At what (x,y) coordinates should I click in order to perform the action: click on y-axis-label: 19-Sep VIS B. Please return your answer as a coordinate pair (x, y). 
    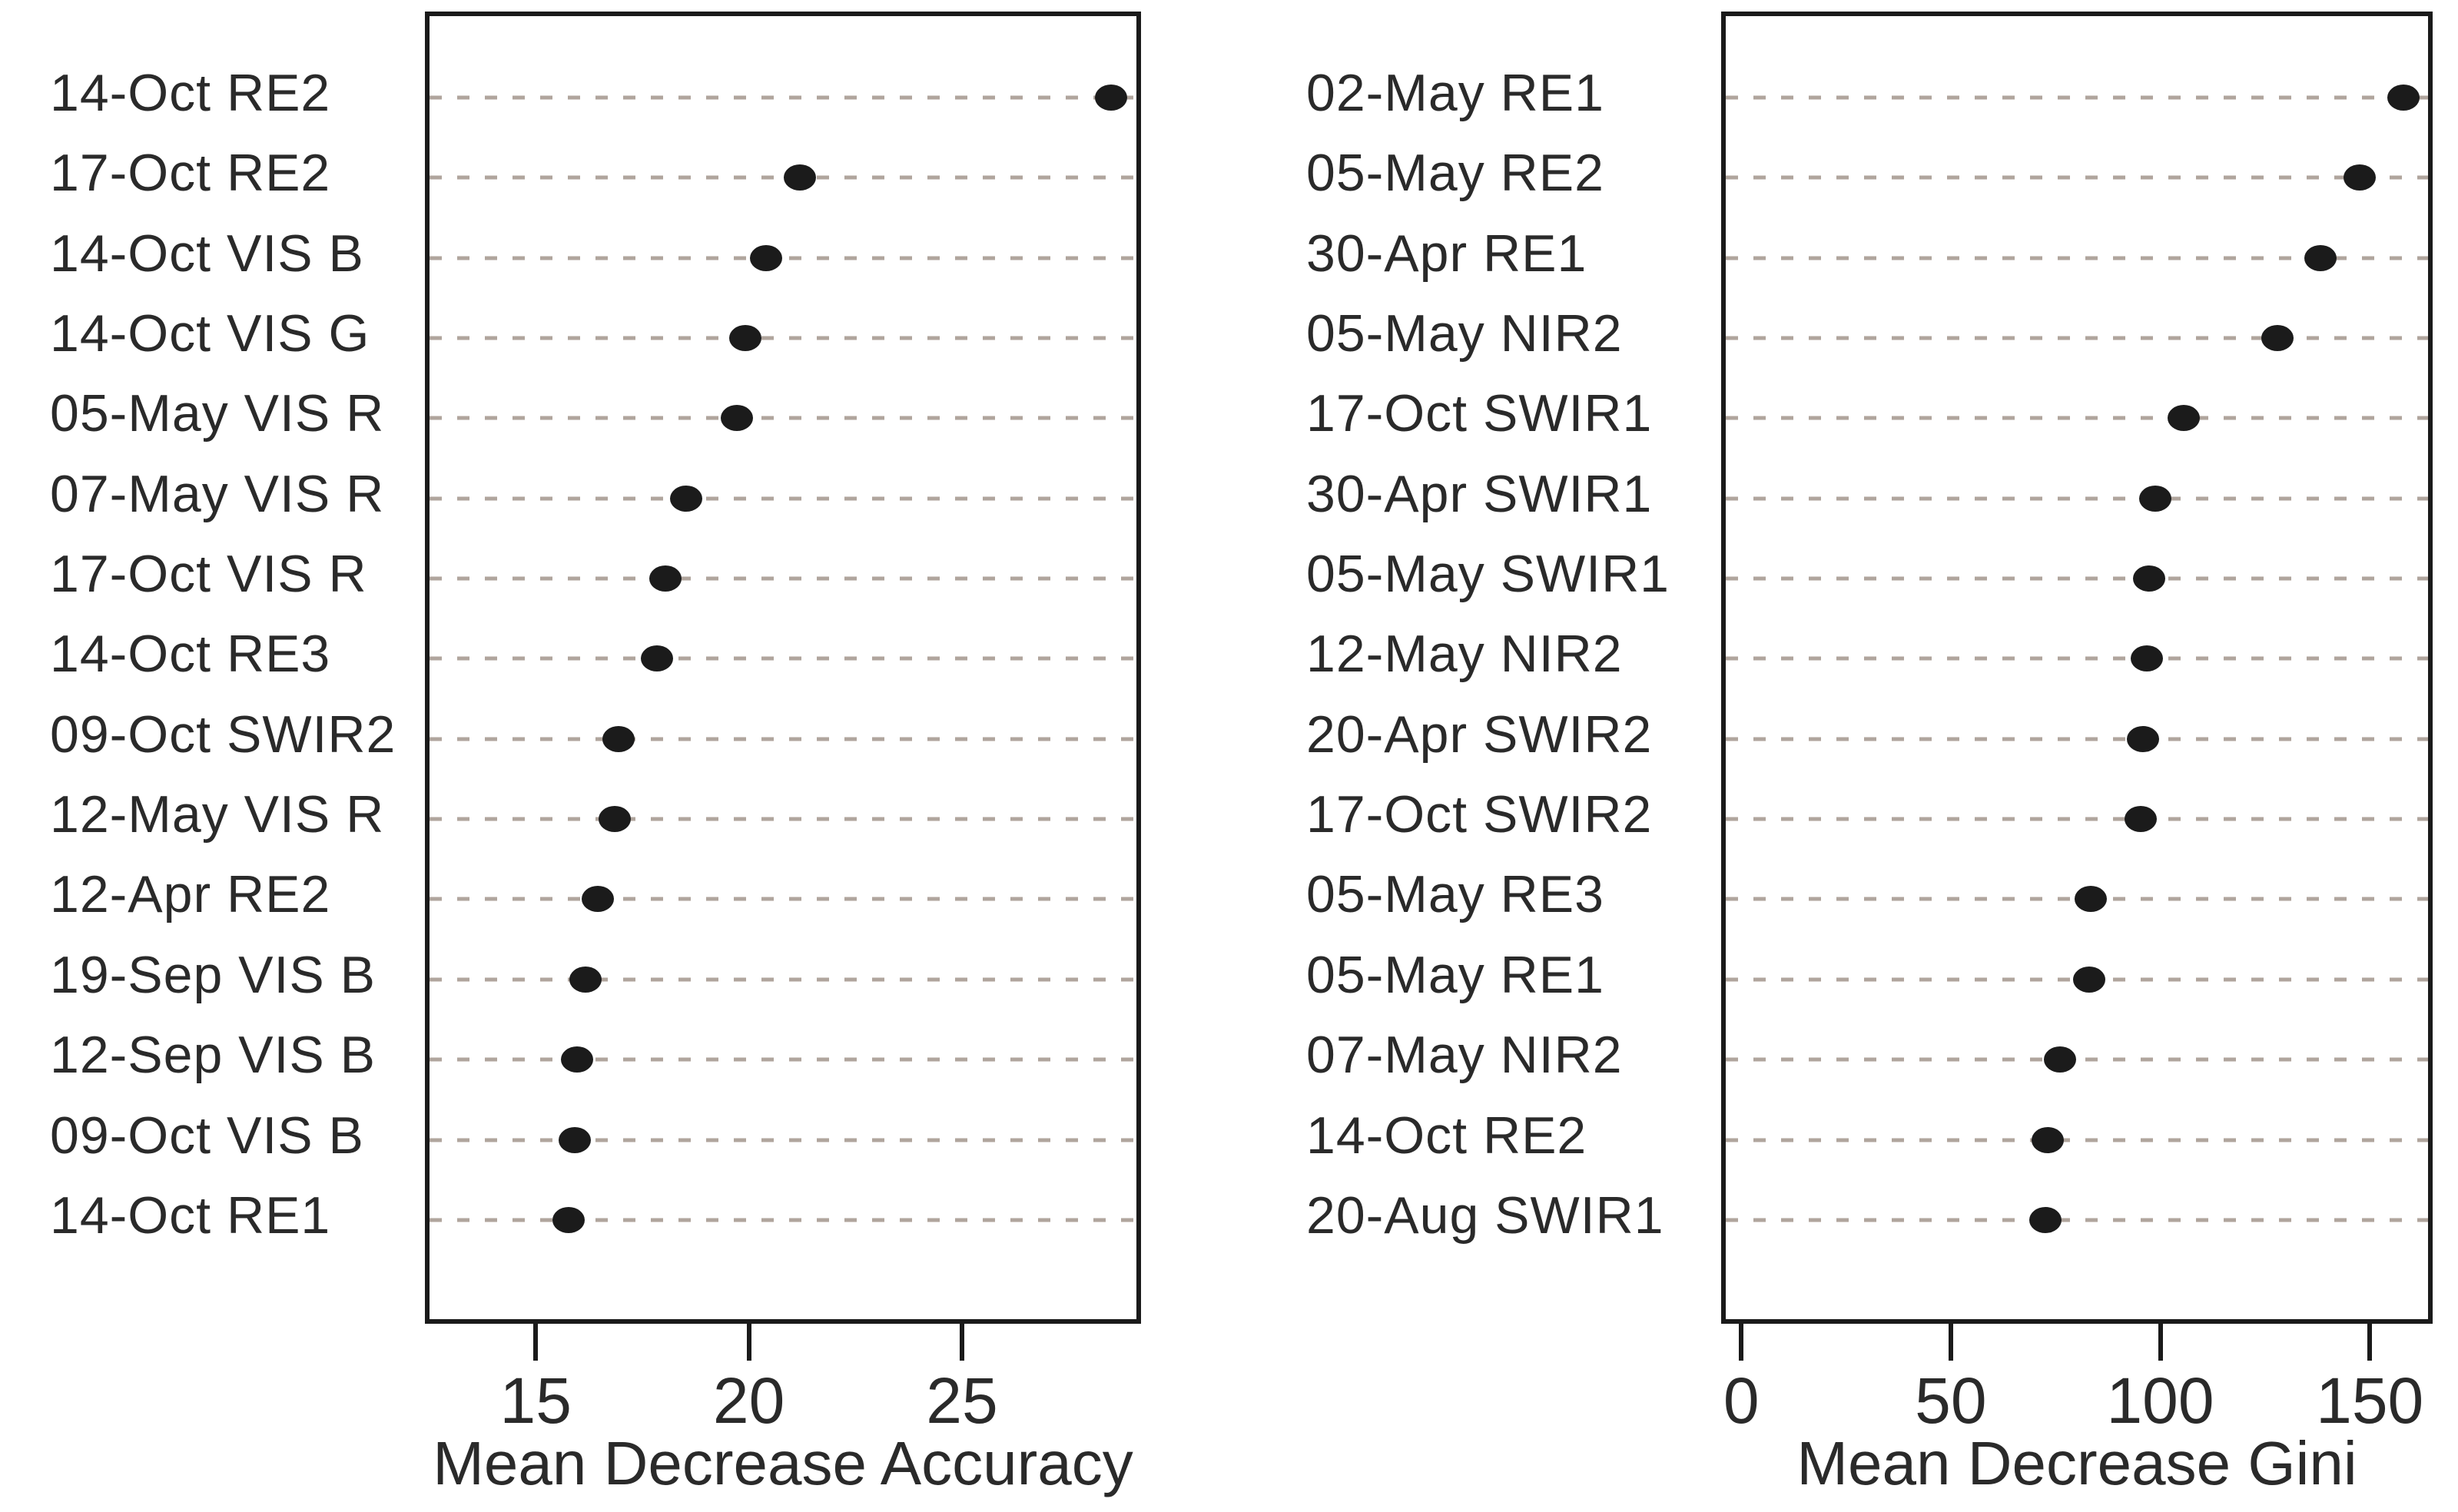
    Looking at the image, I should click on (213, 975).